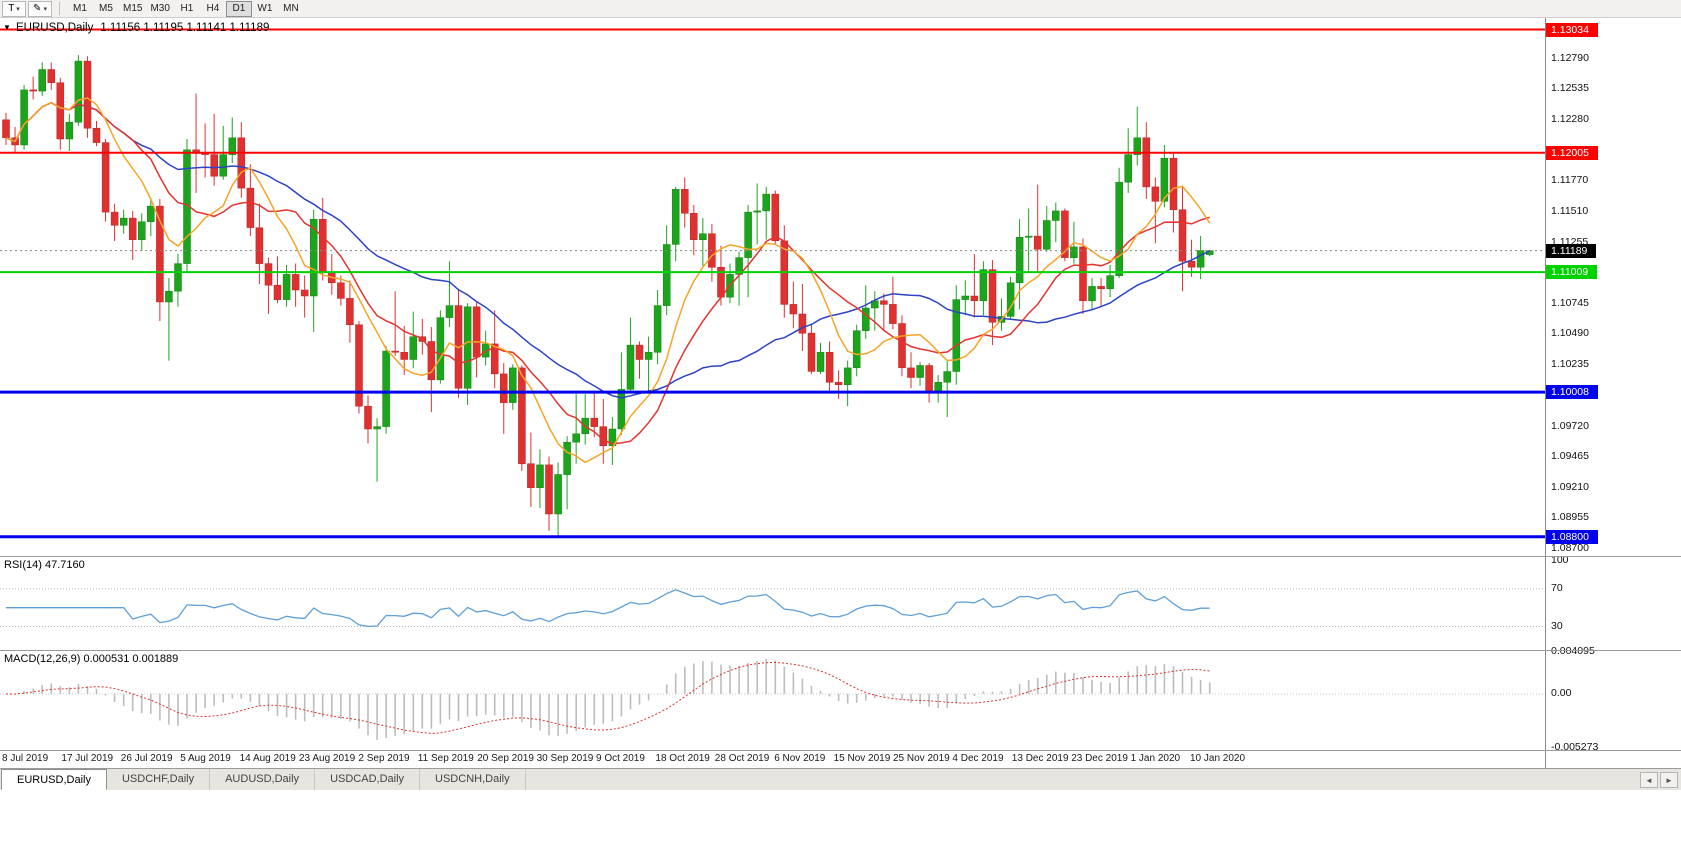 The width and height of the screenshot is (1681, 845). I want to click on date-label: 15 Nov 2019, so click(862, 758).